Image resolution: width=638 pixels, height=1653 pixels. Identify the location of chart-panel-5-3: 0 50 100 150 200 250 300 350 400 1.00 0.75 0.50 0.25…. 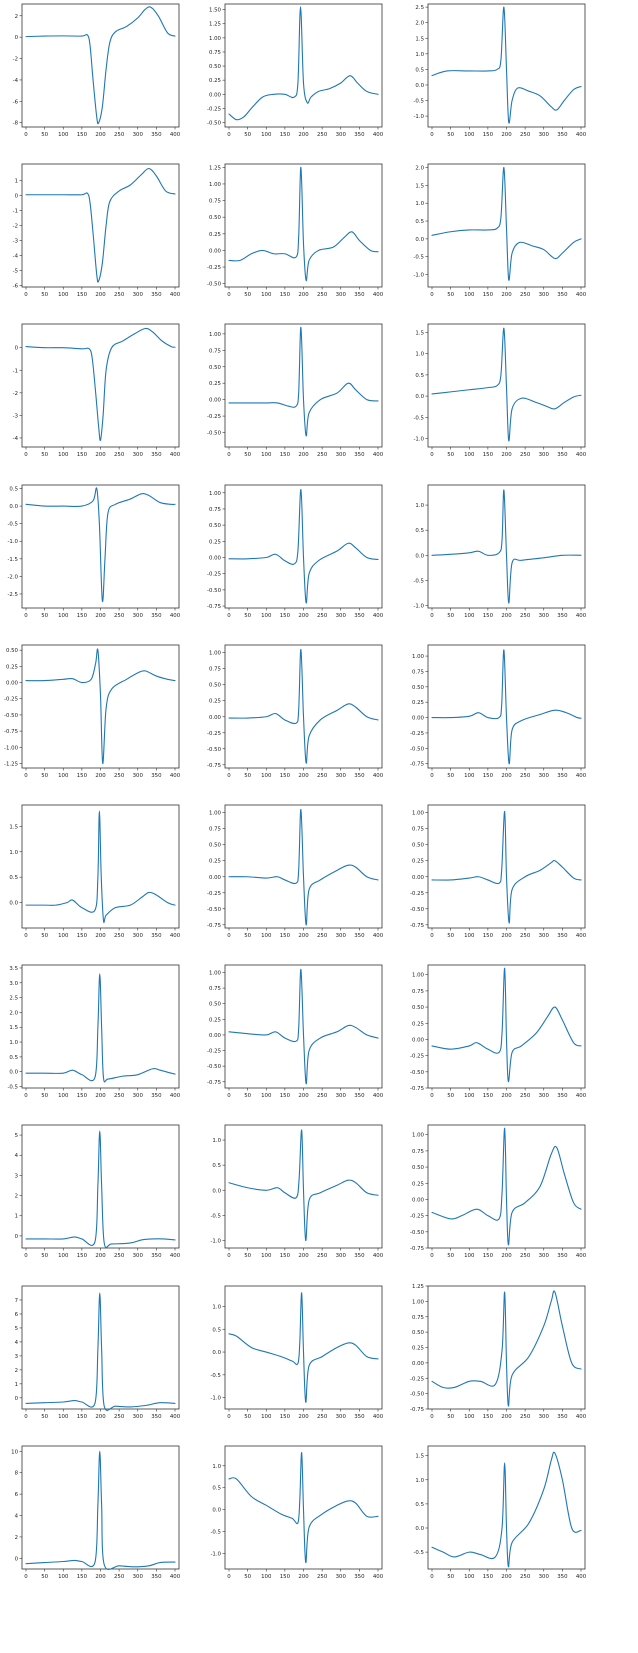
(498, 711).